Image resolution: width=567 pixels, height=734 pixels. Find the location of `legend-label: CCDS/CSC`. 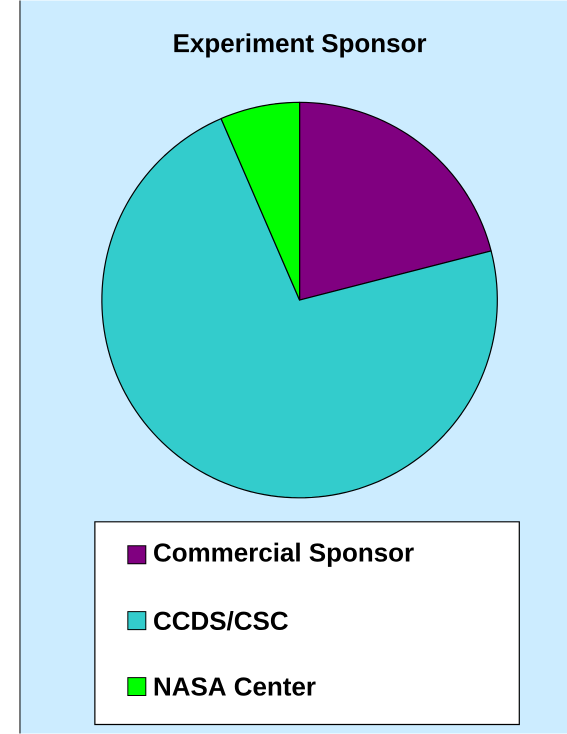

legend-label: CCDS/CSC is located at coordinates (221, 620).